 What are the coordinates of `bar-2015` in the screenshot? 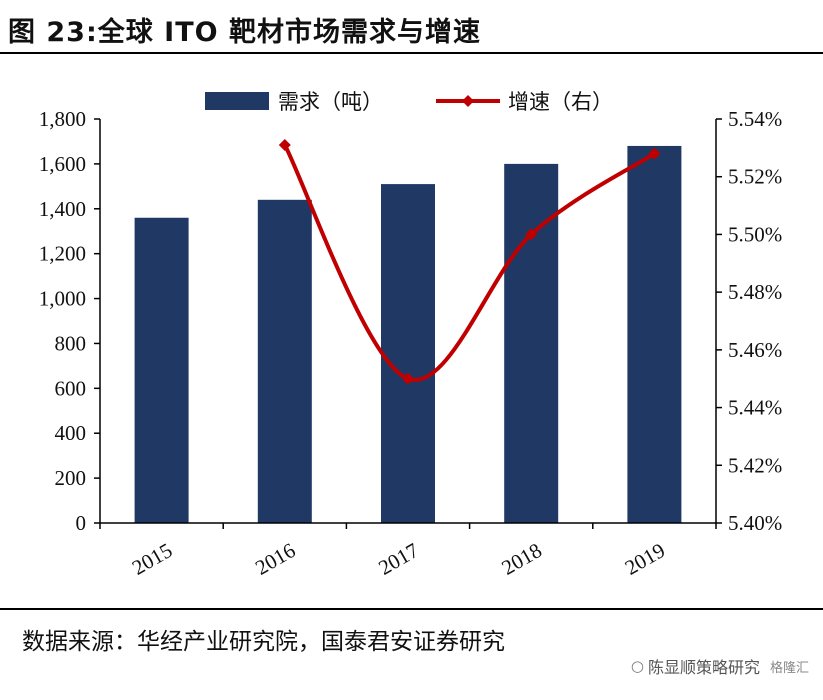 It's located at (161, 370).